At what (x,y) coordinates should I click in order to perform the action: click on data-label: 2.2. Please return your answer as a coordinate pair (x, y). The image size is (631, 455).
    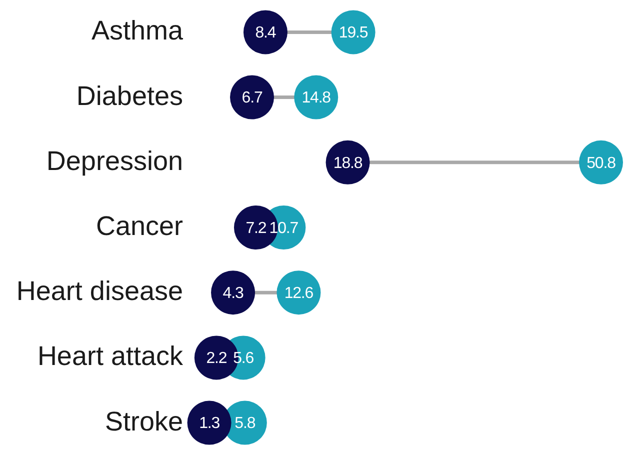
    Looking at the image, I should click on (217, 359).